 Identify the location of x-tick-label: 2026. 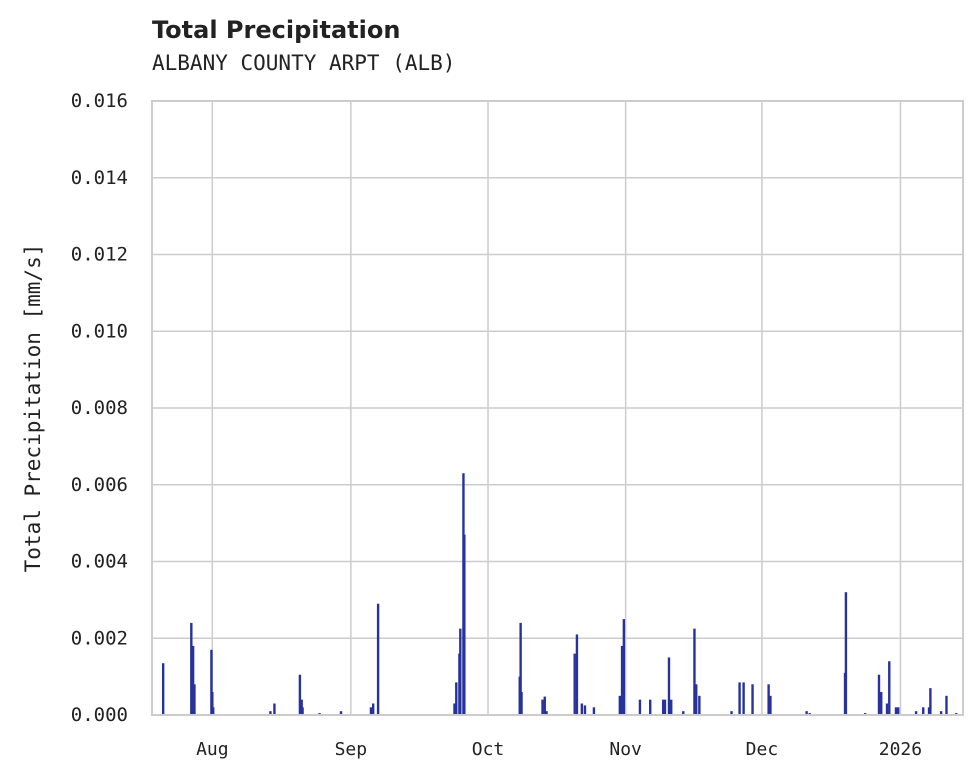
(900, 749).